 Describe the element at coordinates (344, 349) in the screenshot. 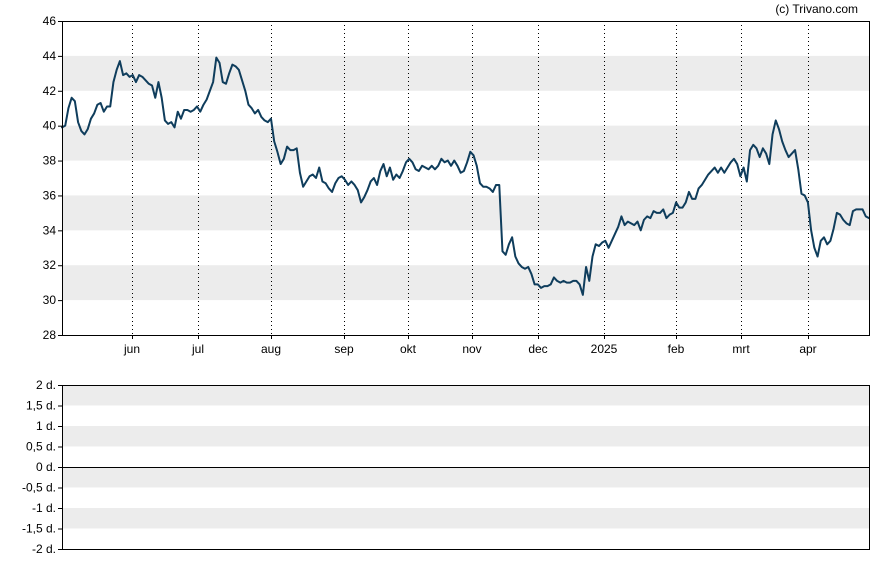

I see `main-x-tick-label: sep` at that location.